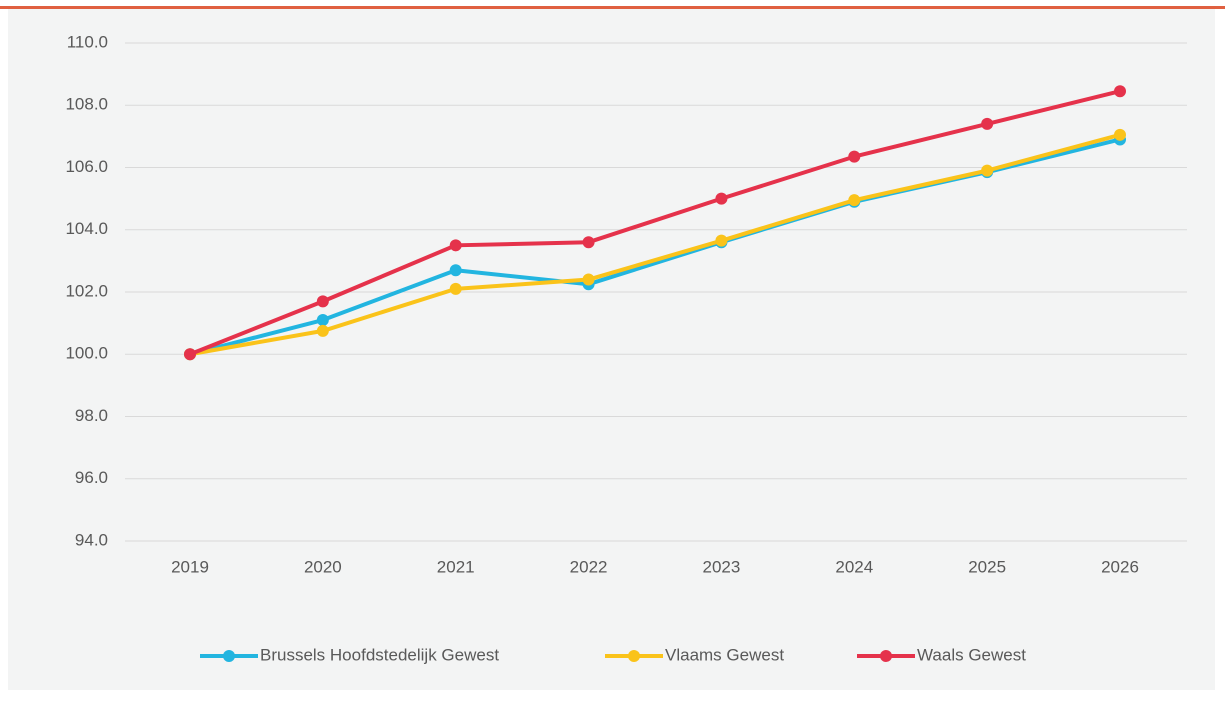  What do you see at coordinates (86, 228) in the screenshot?
I see `y-tick-label: 104.0` at bounding box center [86, 228].